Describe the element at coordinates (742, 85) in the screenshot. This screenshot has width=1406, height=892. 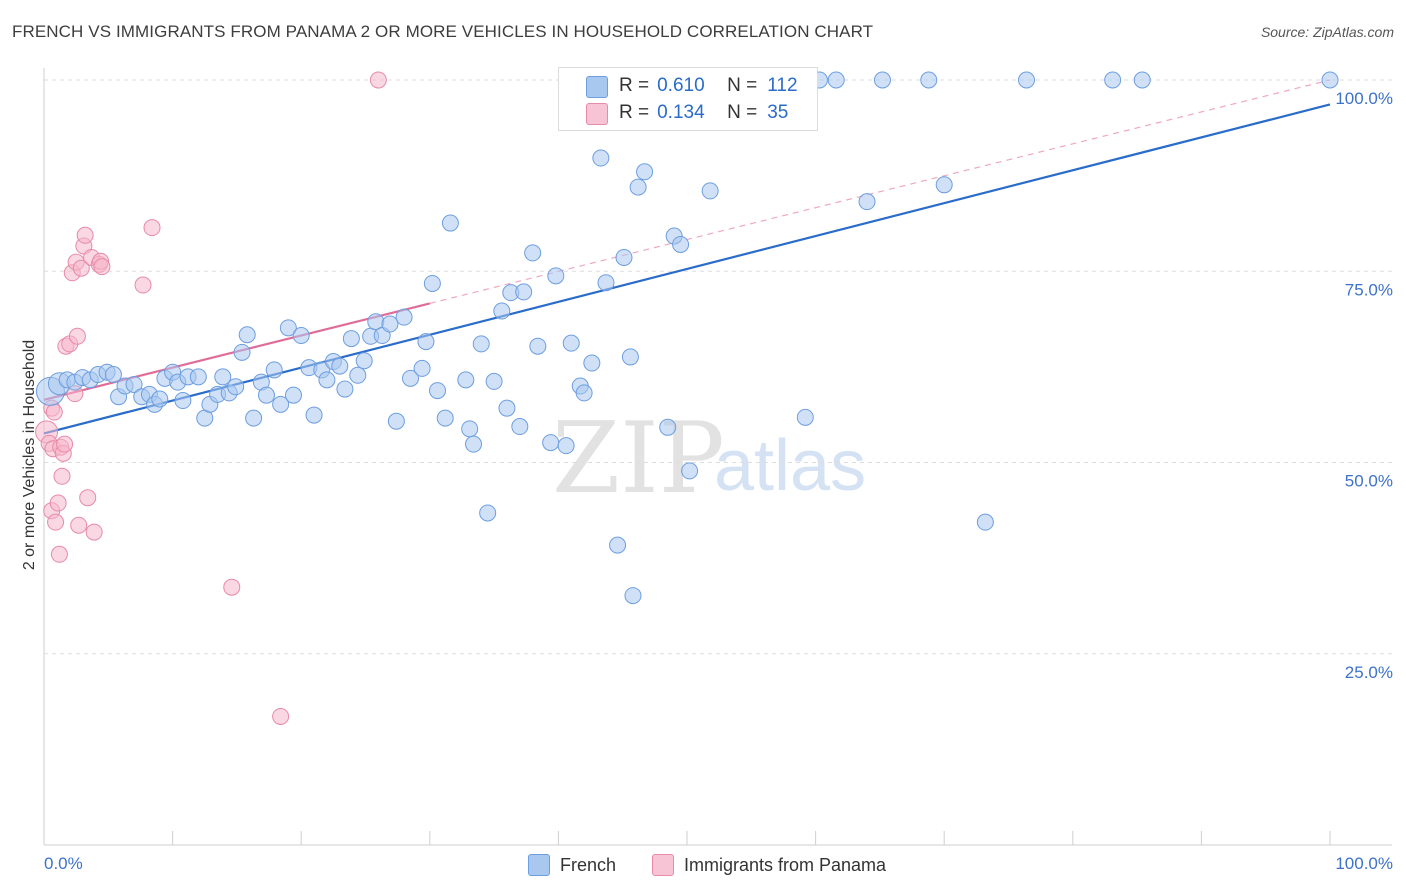
I see `french-n-label: N =` at that location.